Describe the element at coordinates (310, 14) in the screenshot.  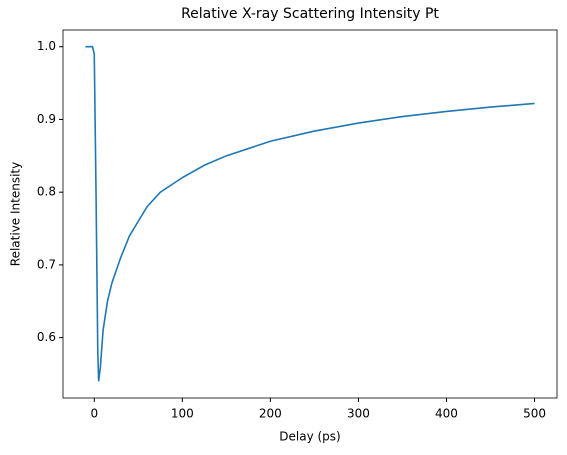
I see `chart-title: Relative X-ray Scattering Intensity Pt` at that location.